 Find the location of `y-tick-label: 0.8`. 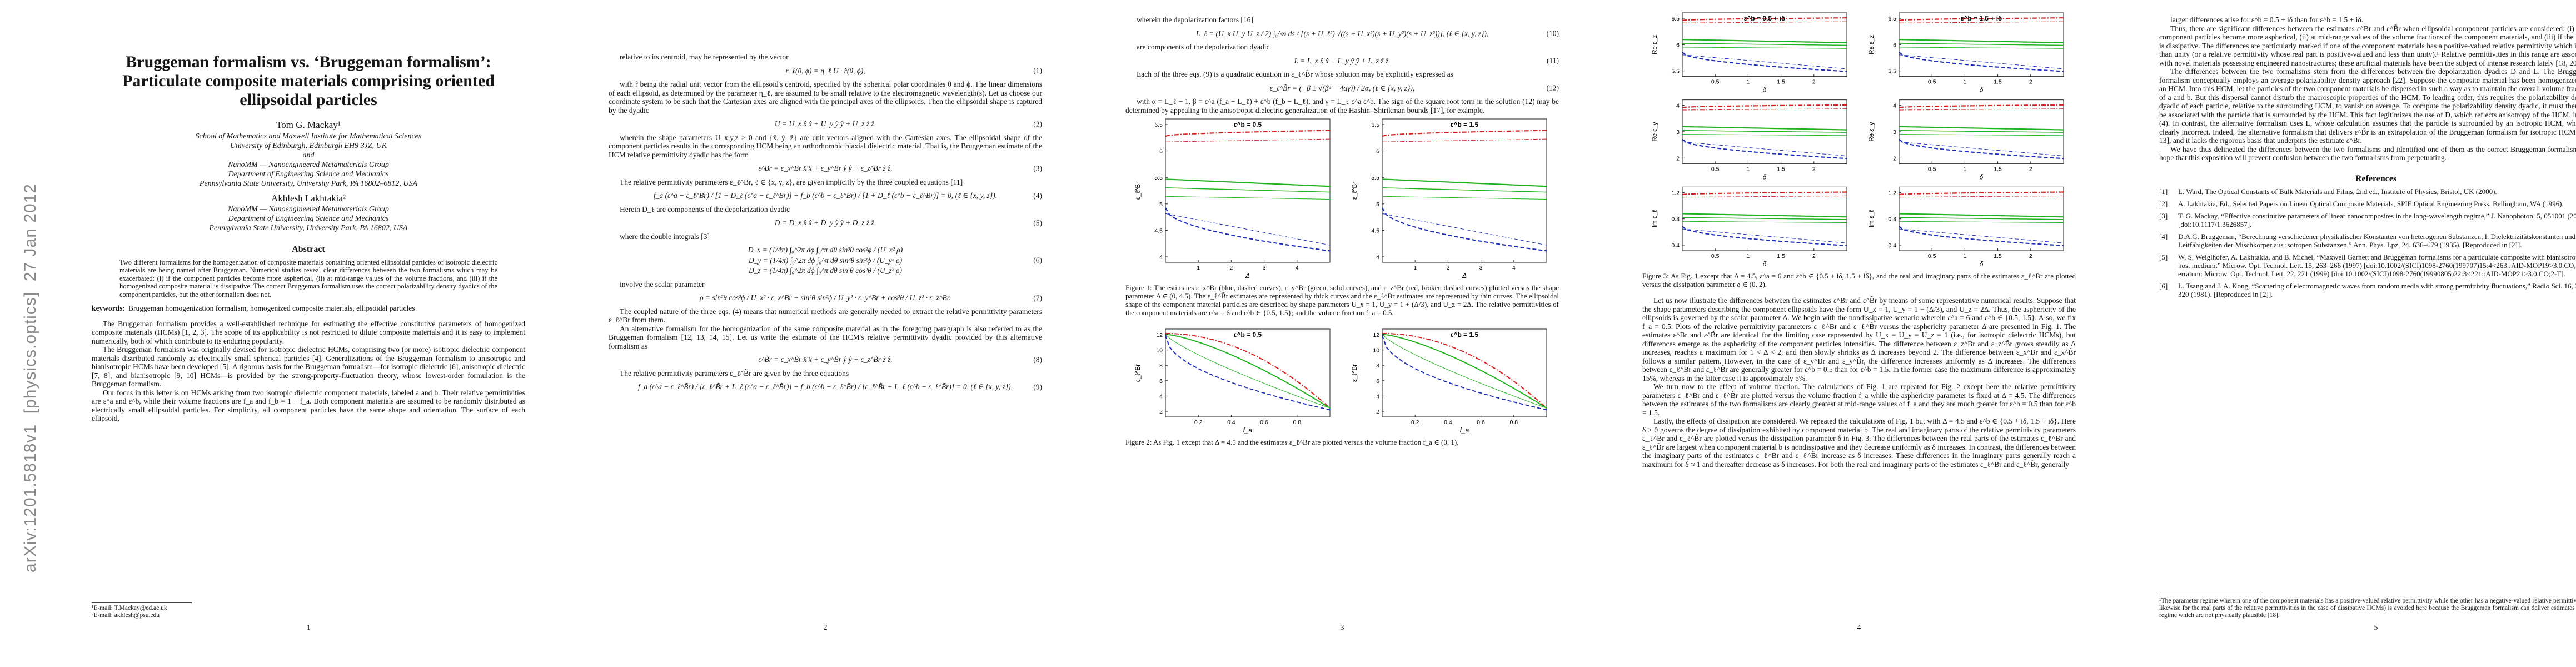

y-tick-label: 0.8 is located at coordinates (1892, 219).